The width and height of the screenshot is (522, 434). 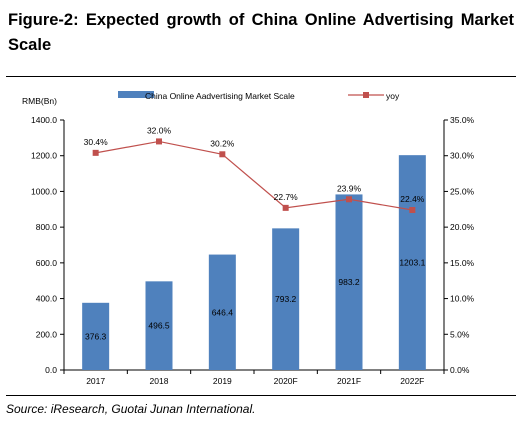 What do you see at coordinates (222, 143) in the screenshot?
I see `yoy-value-label: 30.2%` at bounding box center [222, 143].